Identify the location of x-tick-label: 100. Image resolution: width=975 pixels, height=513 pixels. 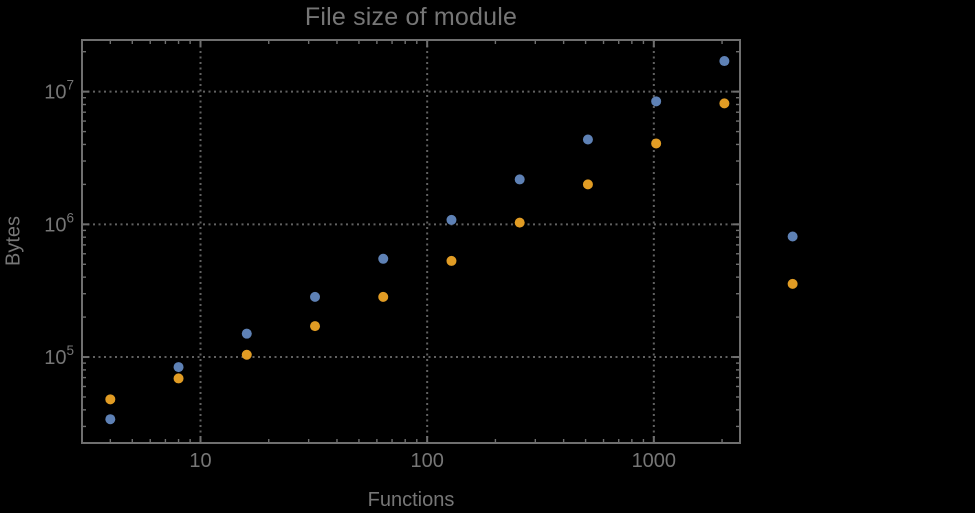
(426, 461).